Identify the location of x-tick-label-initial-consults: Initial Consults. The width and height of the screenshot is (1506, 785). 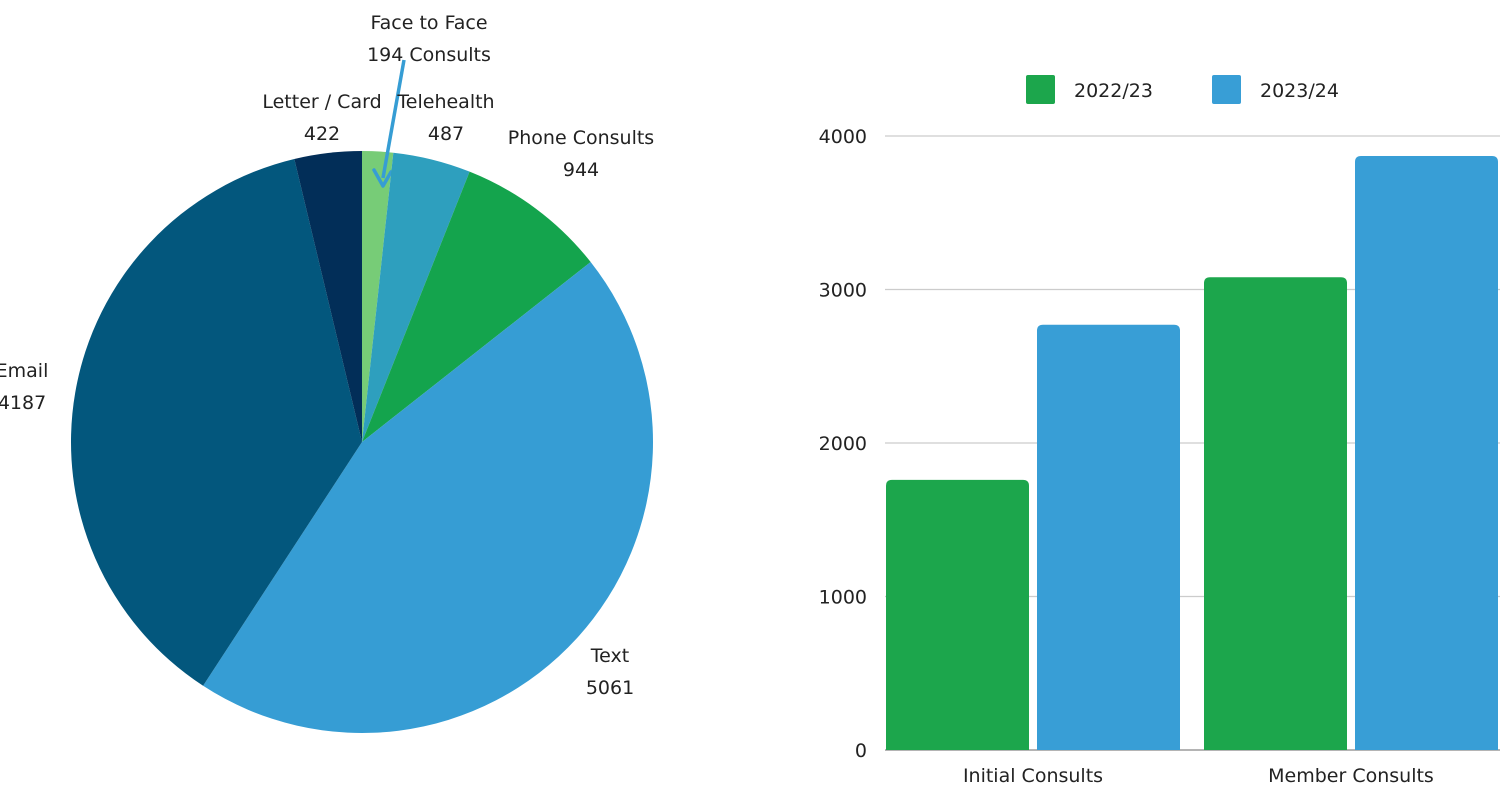
(1033, 775).